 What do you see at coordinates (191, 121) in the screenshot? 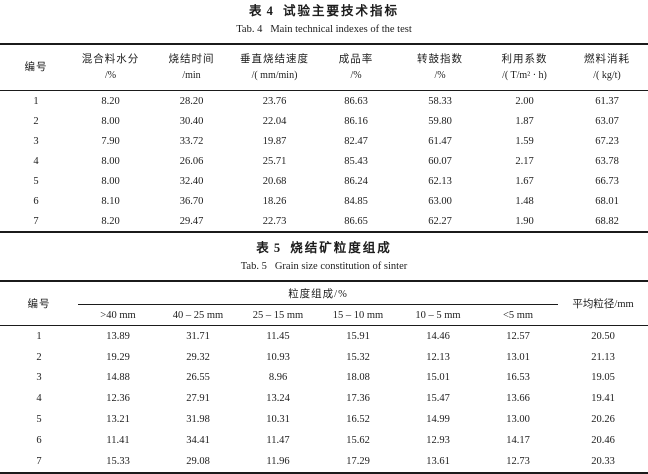
I see `table-cell: 30.40` at bounding box center [191, 121].